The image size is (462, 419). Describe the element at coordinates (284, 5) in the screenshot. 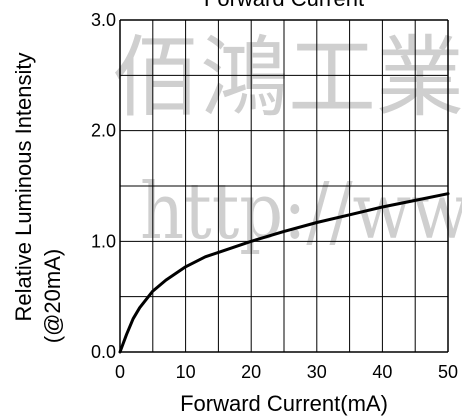

I see `chart-title: Forward Current` at that location.